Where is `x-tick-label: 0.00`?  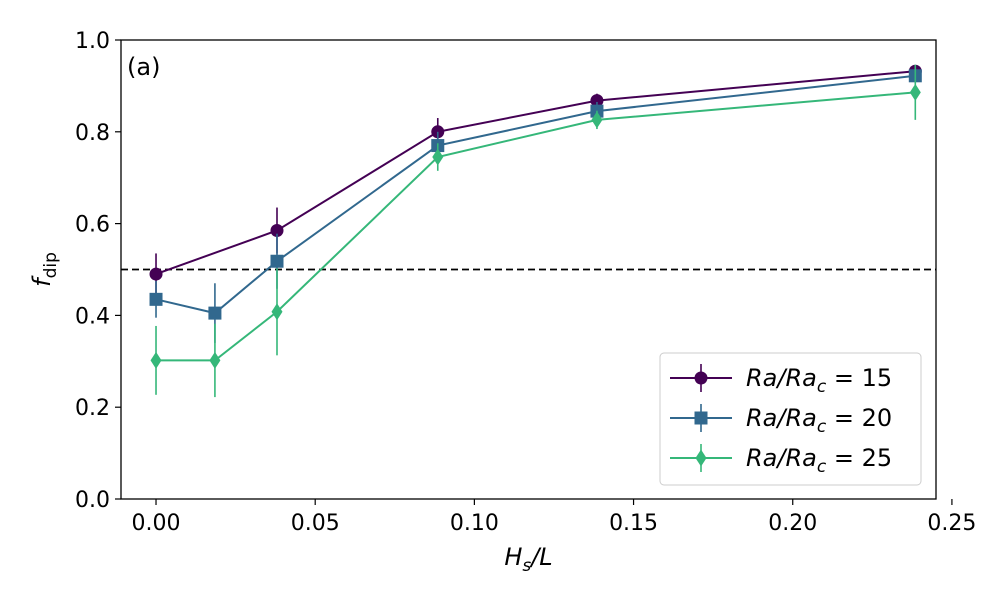 x-tick-label: 0.00 is located at coordinates (156, 523).